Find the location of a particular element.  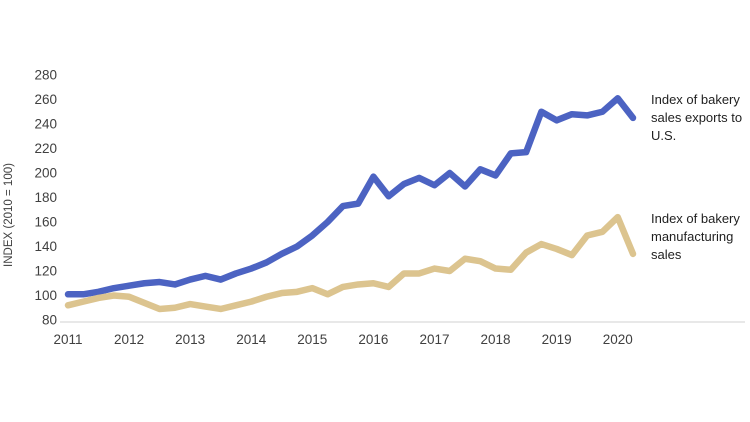

x-tick-label: 2017 is located at coordinates (434, 339).